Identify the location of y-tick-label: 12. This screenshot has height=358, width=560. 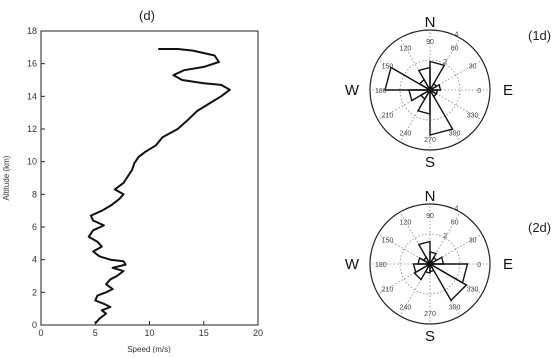
(32, 129).